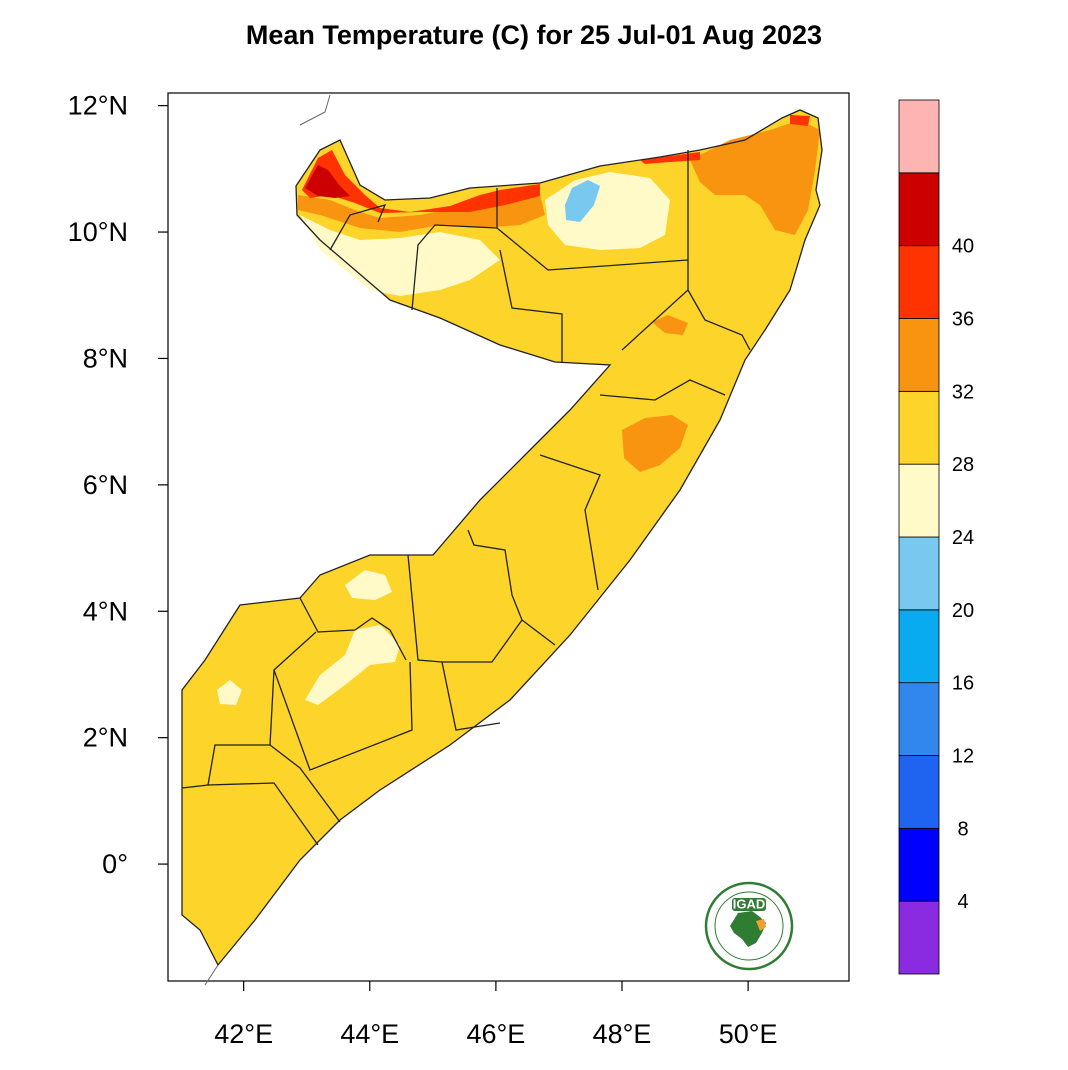  Describe the element at coordinates (963, 684) in the screenshot. I see `colorbar-label: 16` at that location.